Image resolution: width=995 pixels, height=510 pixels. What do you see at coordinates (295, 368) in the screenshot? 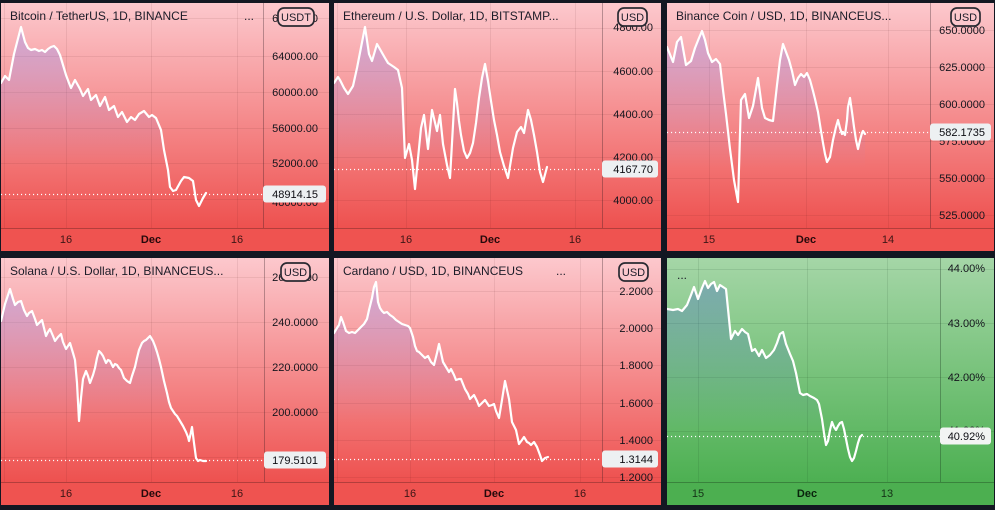
I see `svg-text: 220.0000` at bounding box center [295, 368].